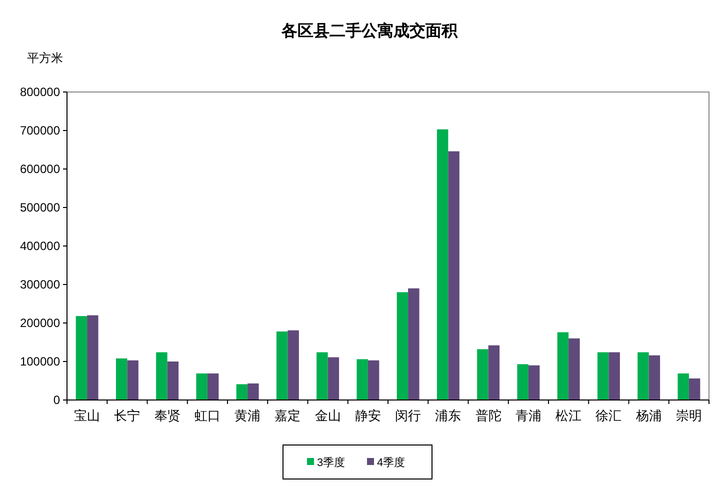  What do you see at coordinates (528, 415) in the screenshot?
I see `x-tick-label: 青浦` at bounding box center [528, 415].